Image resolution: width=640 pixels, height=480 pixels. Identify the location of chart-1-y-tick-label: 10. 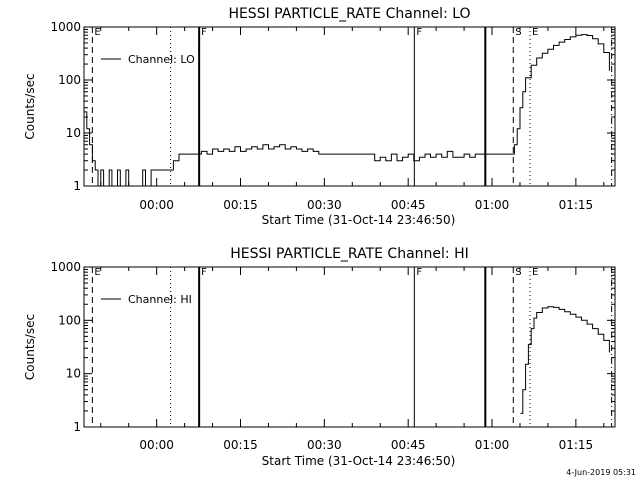
(73, 133).